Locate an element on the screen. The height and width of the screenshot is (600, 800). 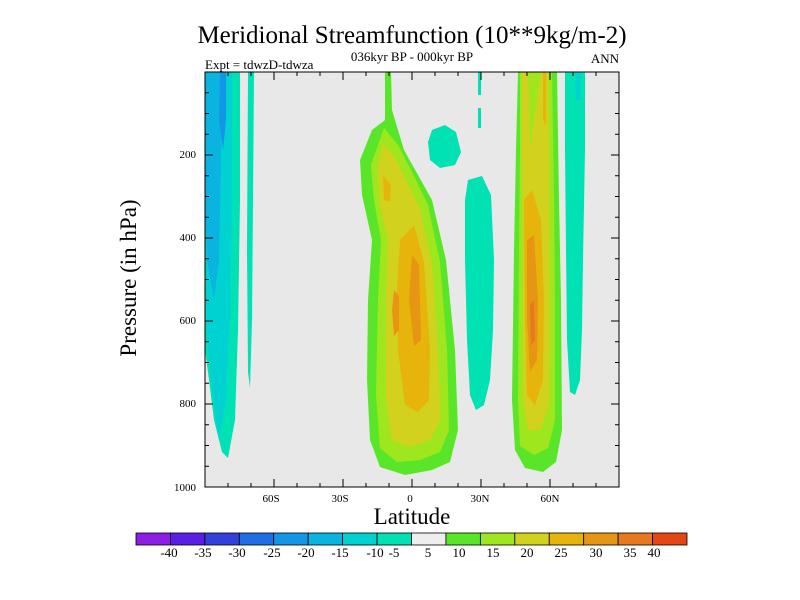
colorbar-label: 30 is located at coordinates (596, 552).